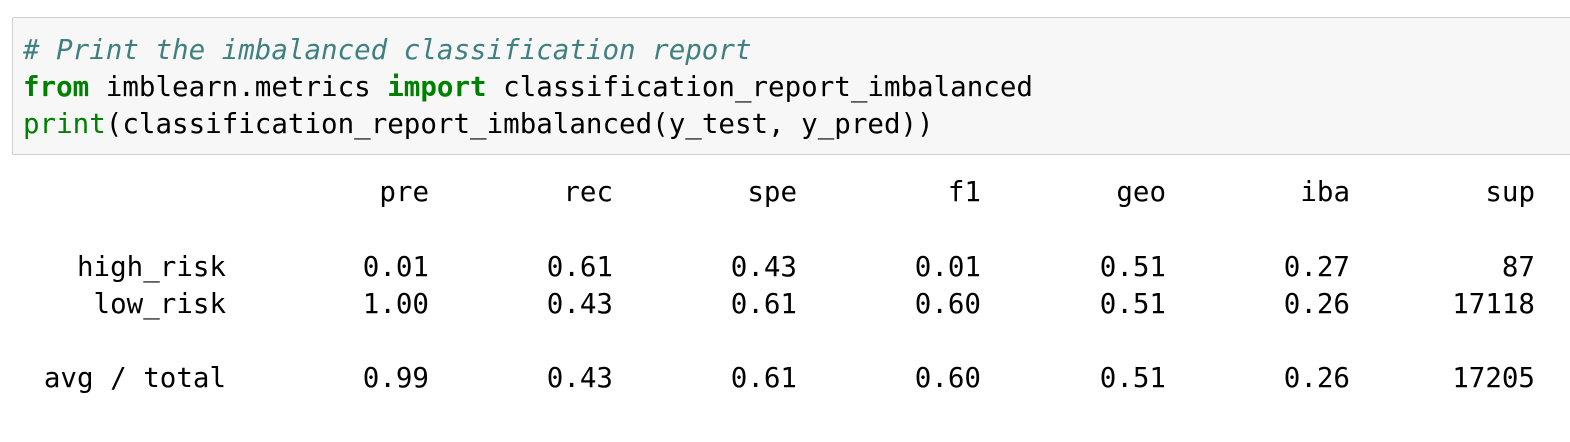  I want to click on header-pre: pre, so click(404, 192).